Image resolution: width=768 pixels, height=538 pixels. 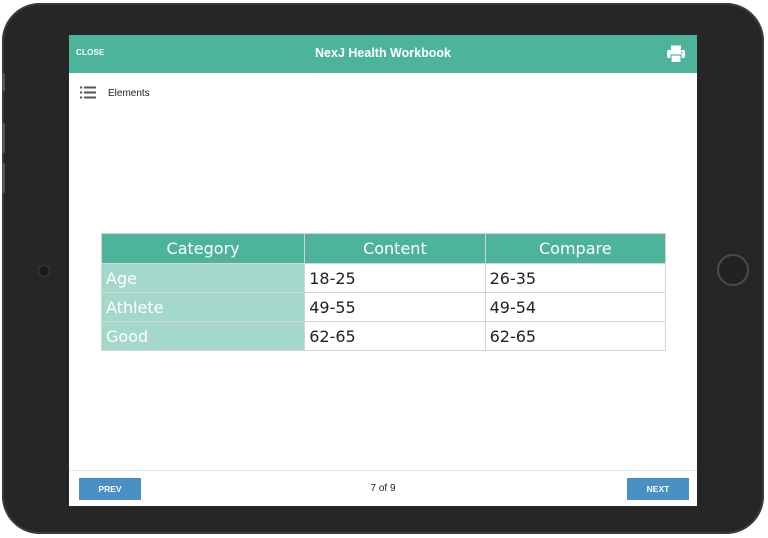 What do you see at coordinates (203, 248) in the screenshot?
I see `column-header: Category` at bounding box center [203, 248].